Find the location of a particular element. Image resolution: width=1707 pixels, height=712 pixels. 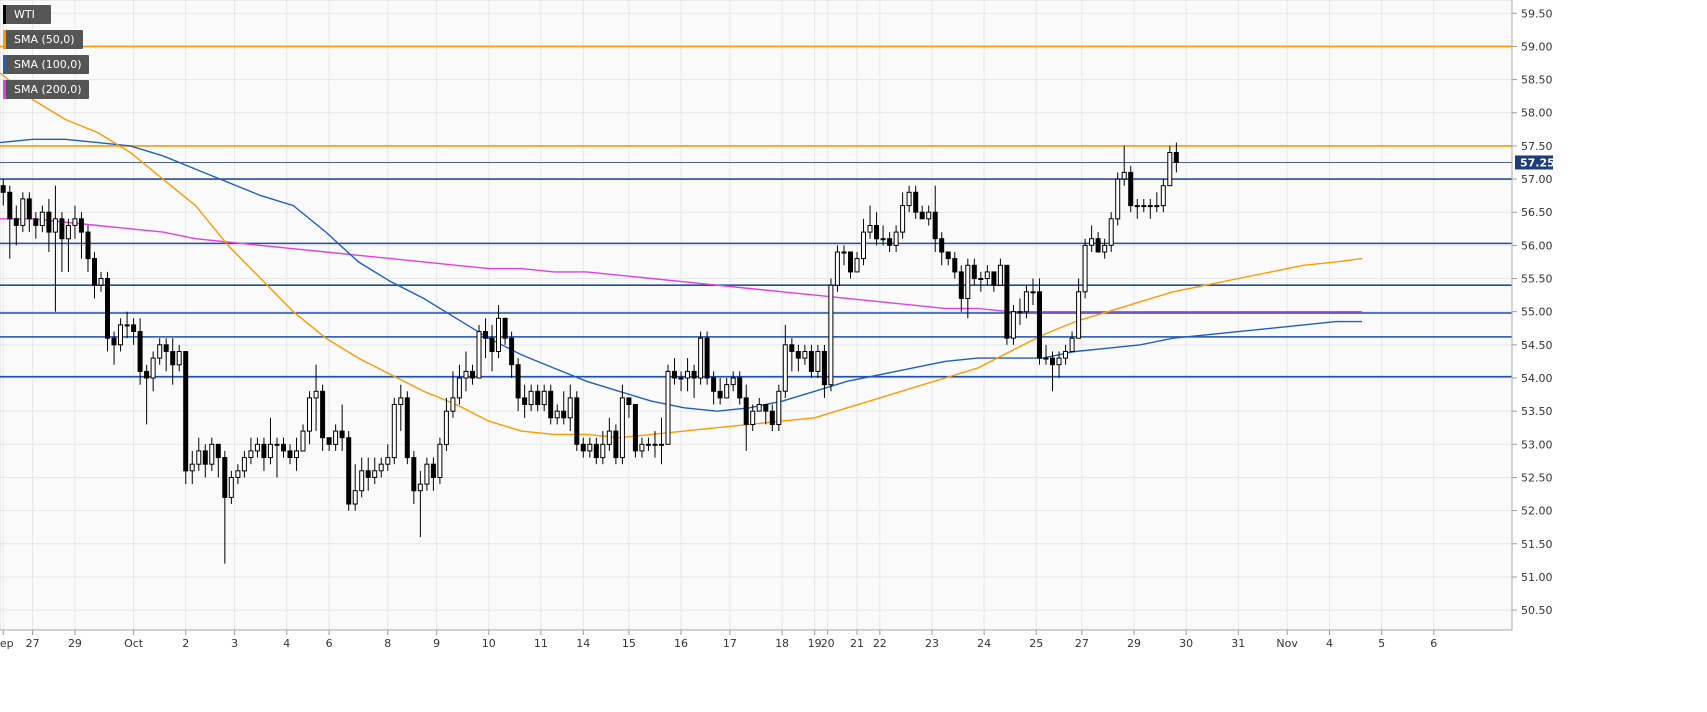

y-tick-label: 52.00 is located at coordinates (1537, 511).